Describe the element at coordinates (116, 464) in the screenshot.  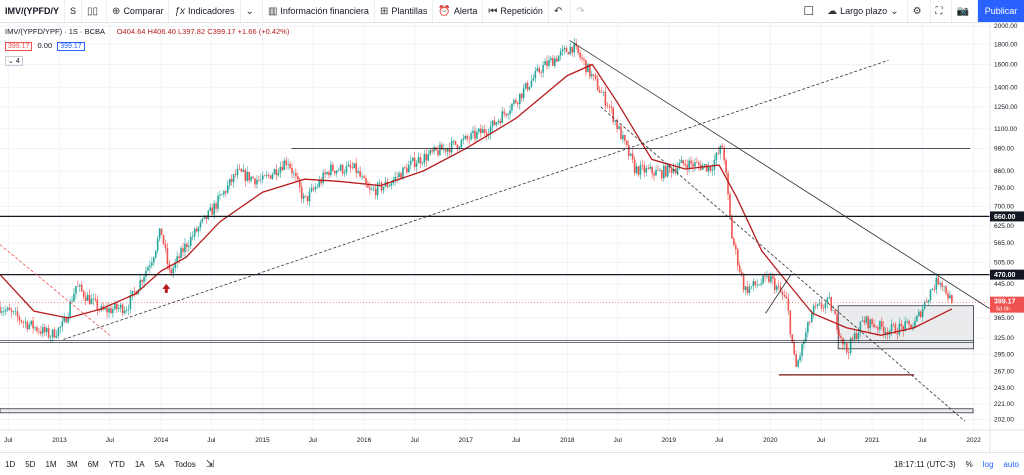
I see `range-button-ytd: YTD` at that location.